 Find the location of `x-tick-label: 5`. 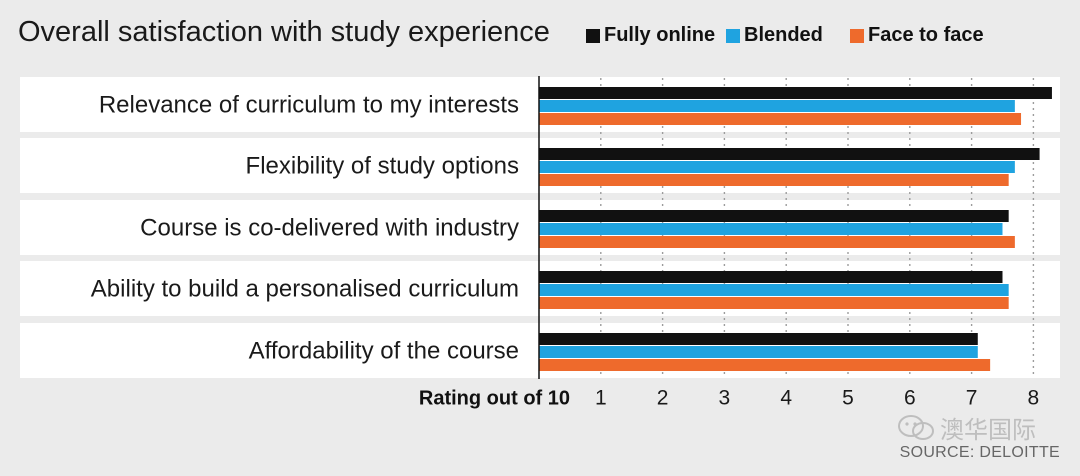

x-tick-label: 5 is located at coordinates (848, 398).